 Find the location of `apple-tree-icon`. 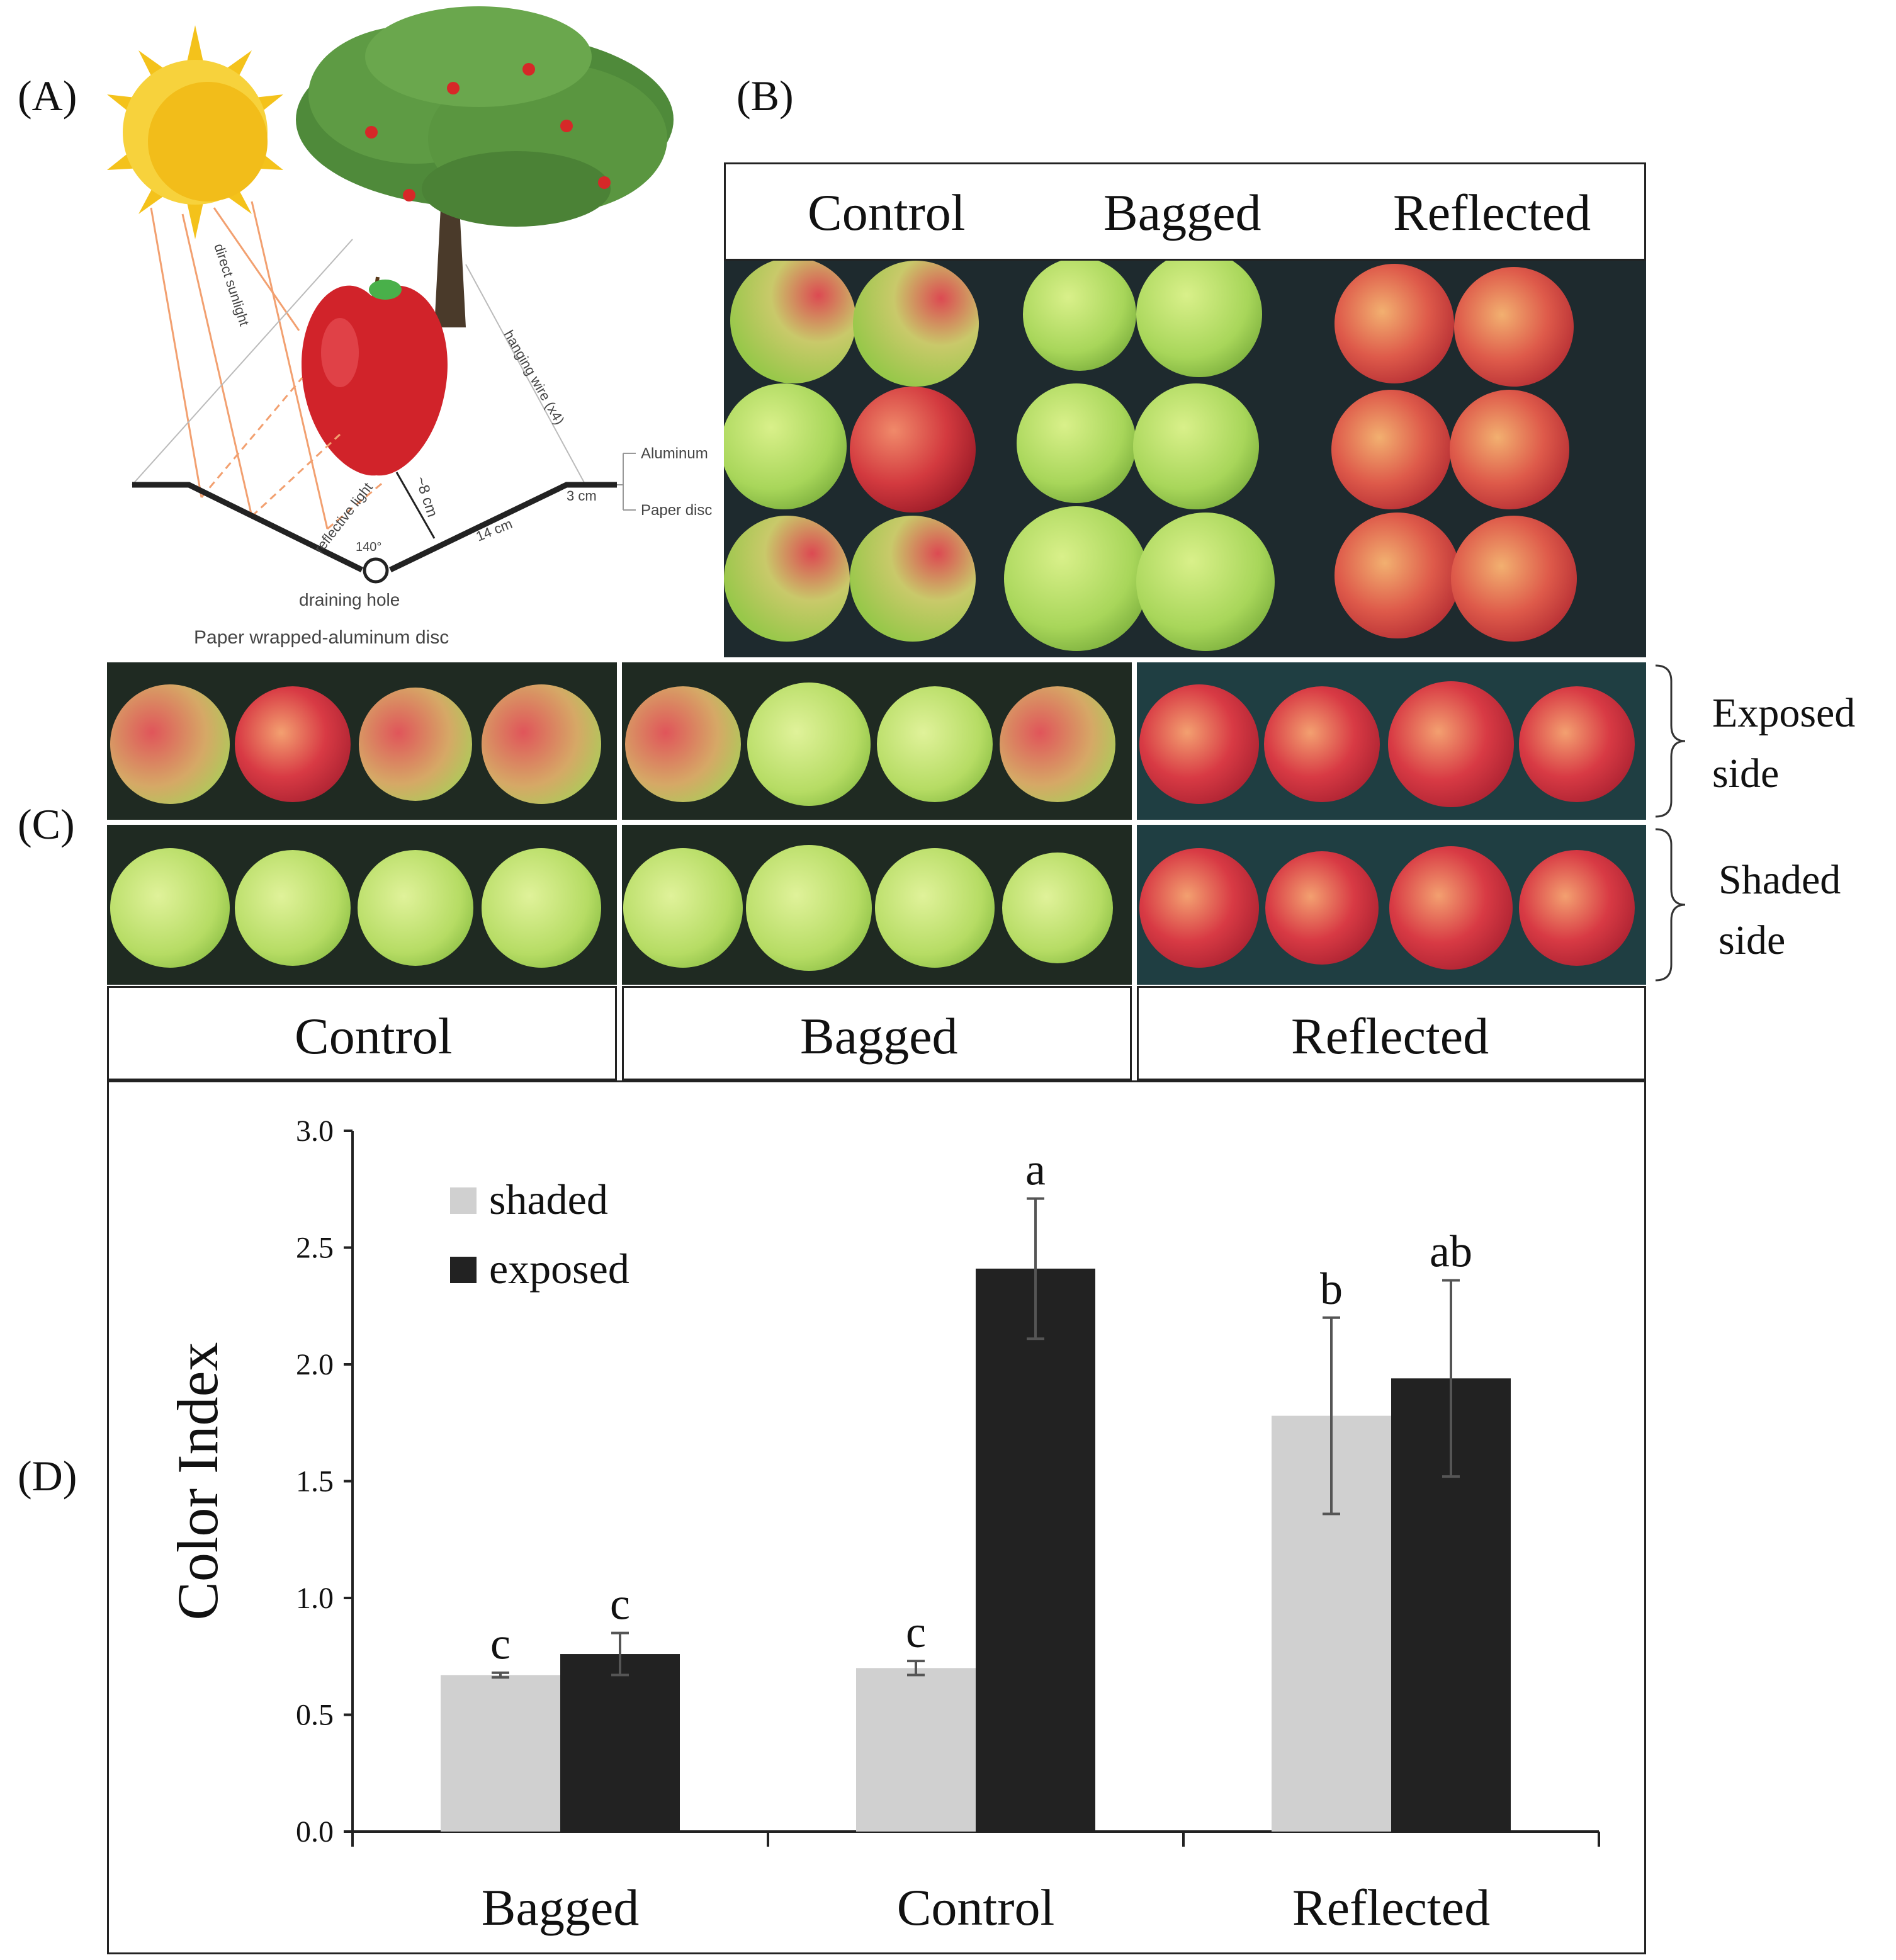

apple-tree-icon is located at coordinates (485, 166).